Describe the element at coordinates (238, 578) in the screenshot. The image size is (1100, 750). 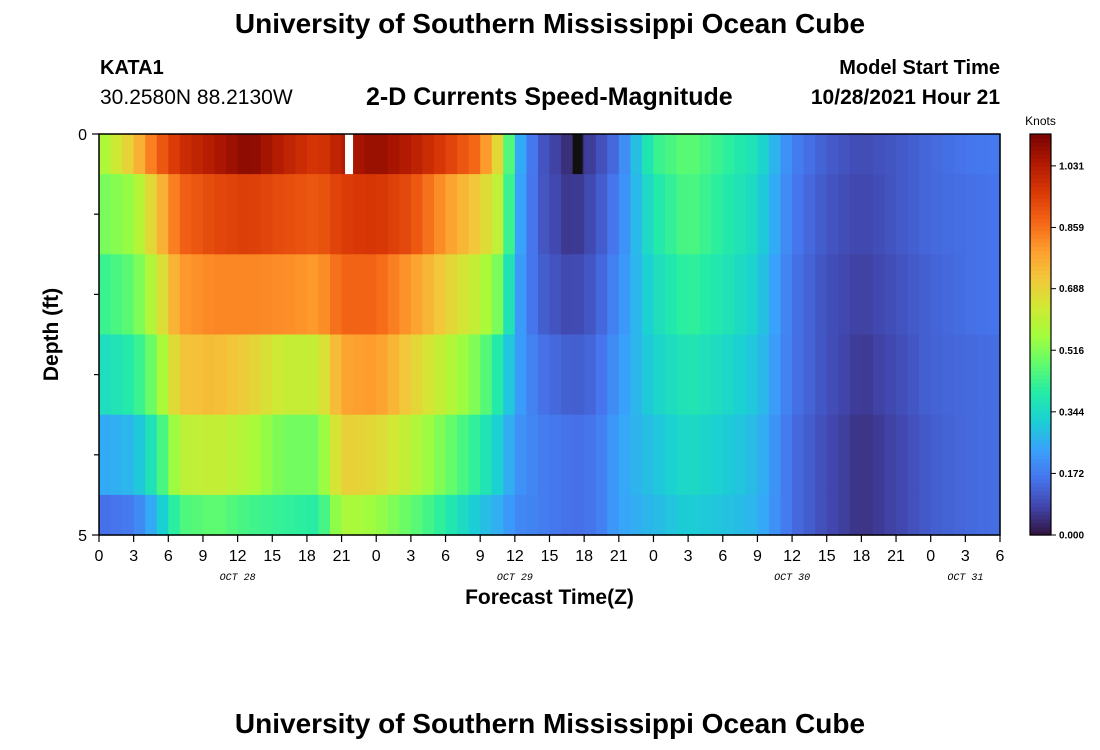
I see `day-label: OCT 28` at that location.